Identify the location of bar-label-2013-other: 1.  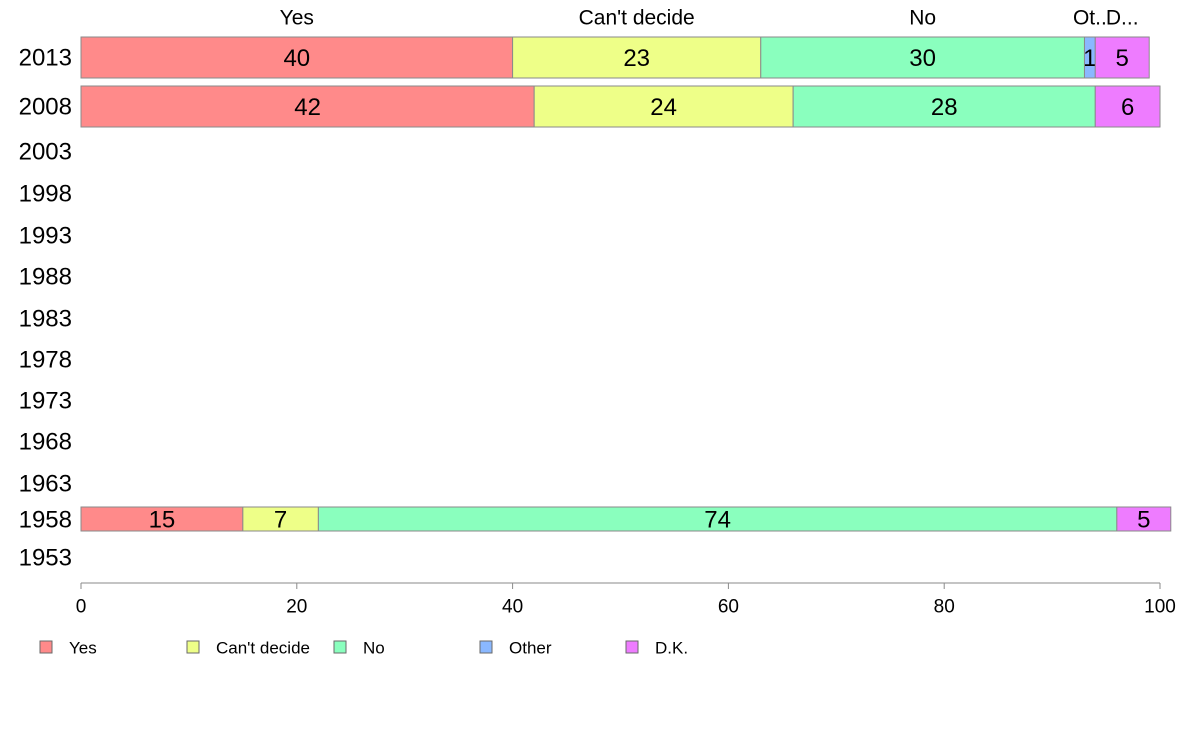
(1089, 58).